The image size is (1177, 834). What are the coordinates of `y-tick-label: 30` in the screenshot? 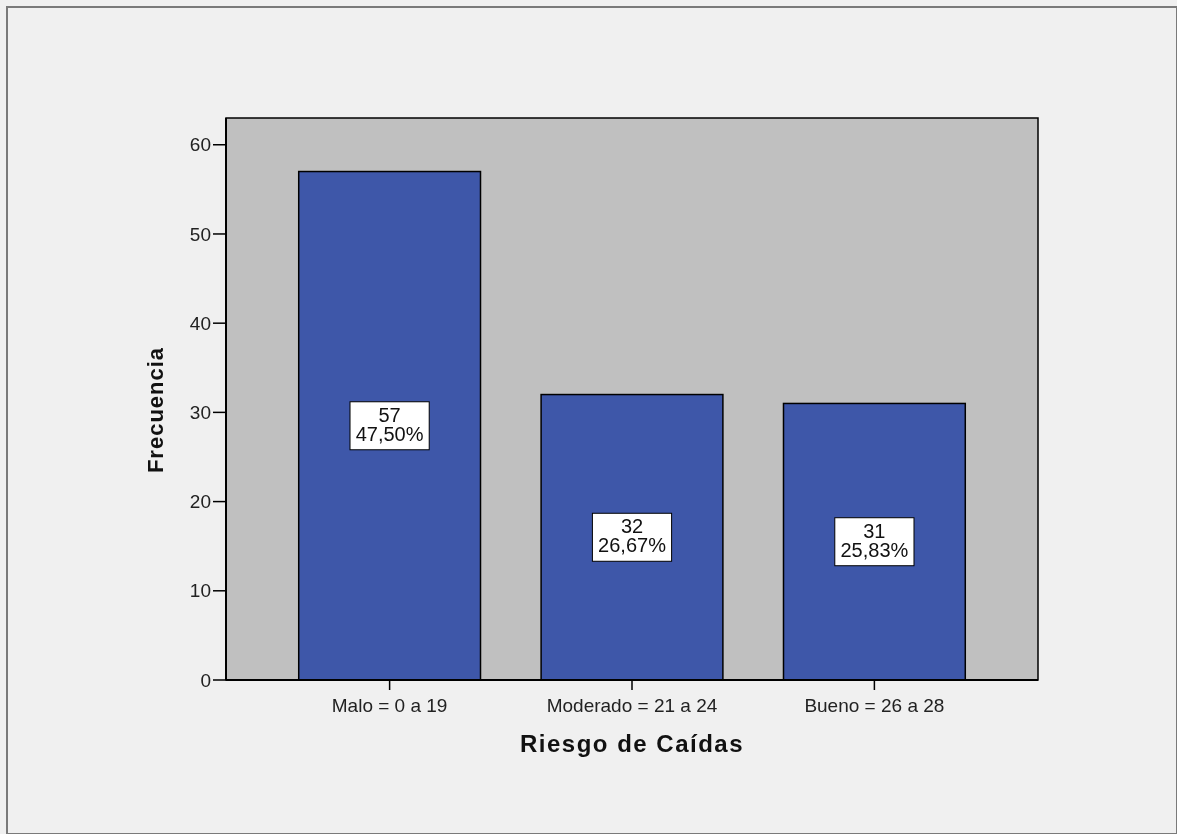 It's located at (200, 413).